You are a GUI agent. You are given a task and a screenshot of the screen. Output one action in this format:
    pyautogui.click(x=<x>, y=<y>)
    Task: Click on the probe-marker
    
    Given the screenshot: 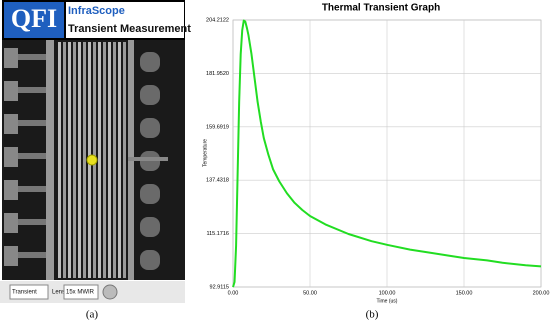 What is the action you would take?
    pyautogui.click(x=92, y=160)
    